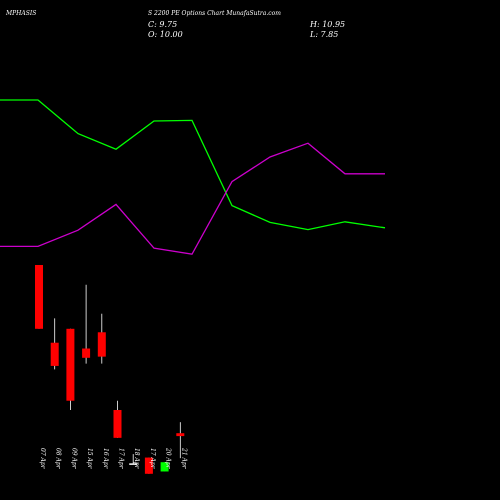  What do you see at coordinates (20, 13) in the screenshot?
I see `symbol-label: MPHASIS` at bounding box center [20, 13].